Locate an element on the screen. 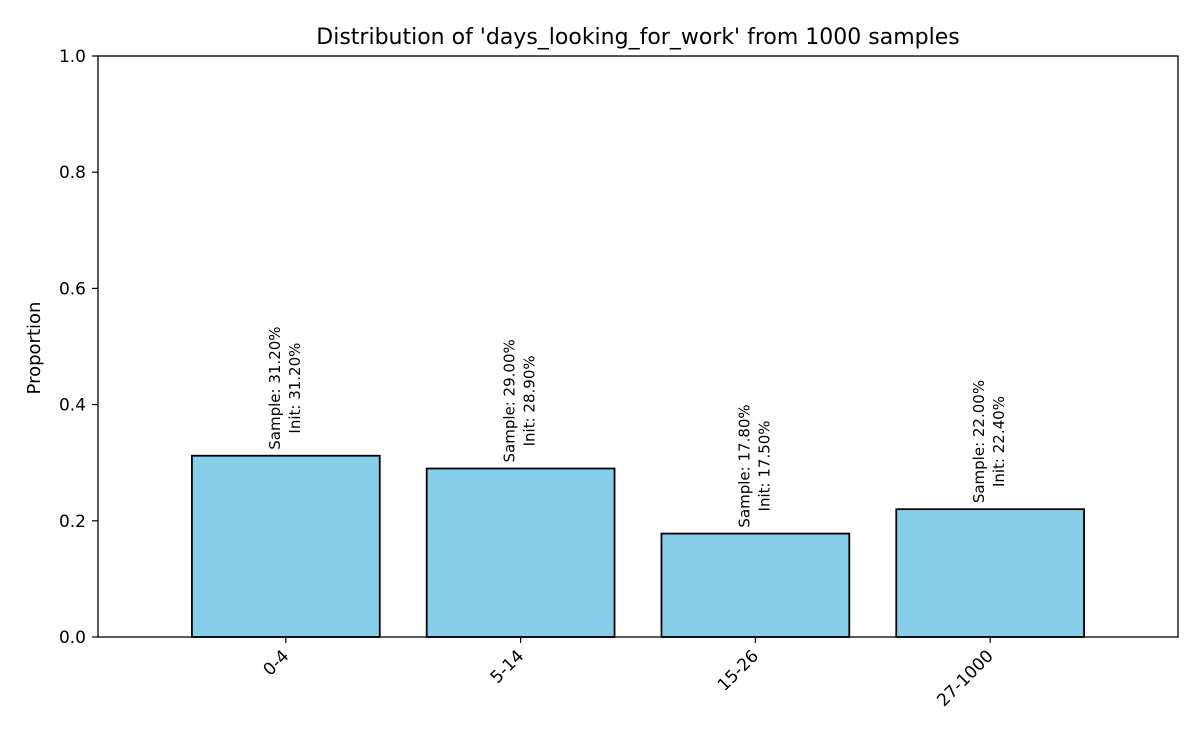 This screenshot has width=1200, height=750. bar-init-label: Init: 28.90% is located at coordinates (530, 400).